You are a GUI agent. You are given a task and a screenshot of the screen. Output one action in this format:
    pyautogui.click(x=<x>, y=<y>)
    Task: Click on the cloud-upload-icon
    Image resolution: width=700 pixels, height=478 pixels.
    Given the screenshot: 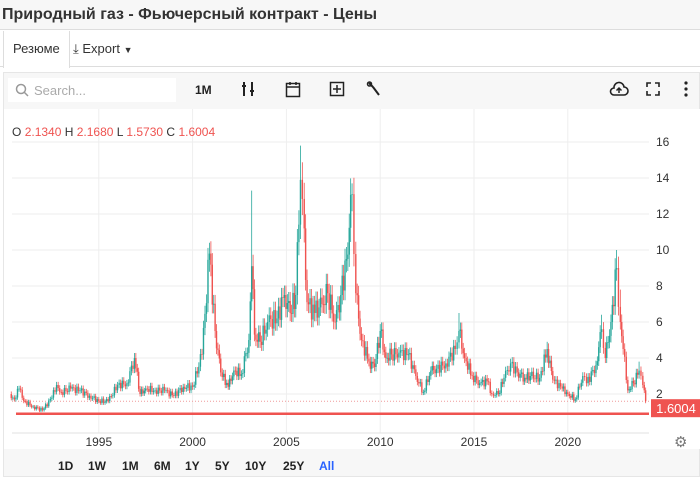 What is the action you would take?
    pyautogui.click(x=619, y=90)
    